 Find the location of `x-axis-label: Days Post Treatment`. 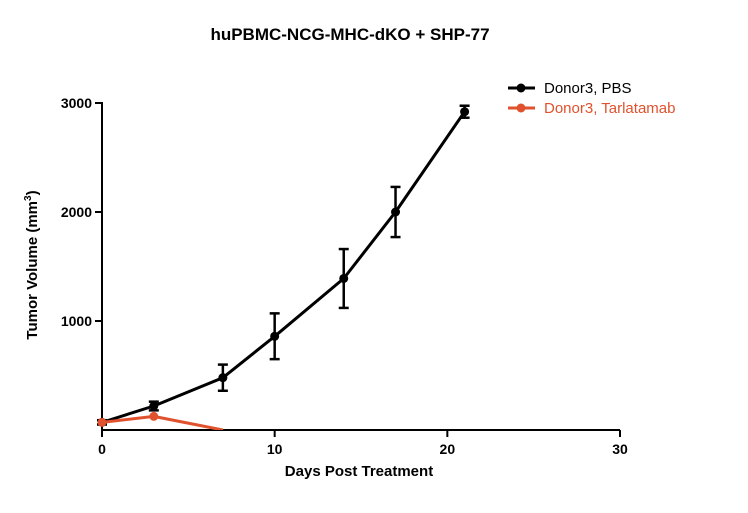

x-axis-label: Days Post Treatment is located at coordinates (359, 471).